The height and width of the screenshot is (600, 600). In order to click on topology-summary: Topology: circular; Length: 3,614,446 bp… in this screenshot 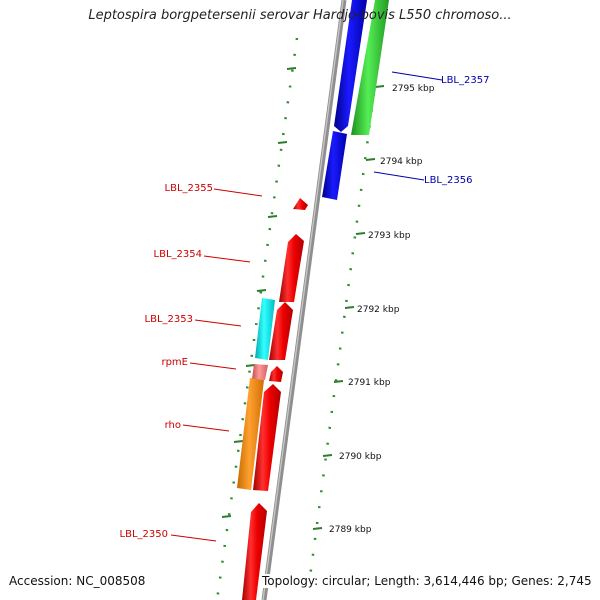, I will do `click(427, 581)`.